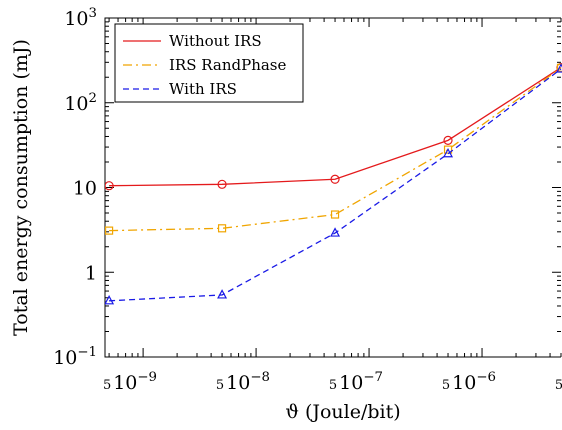 Image resolution: width=562 pixels, height=430 pixels. I want to click on y-tick-label: 10, so click(85, 189).